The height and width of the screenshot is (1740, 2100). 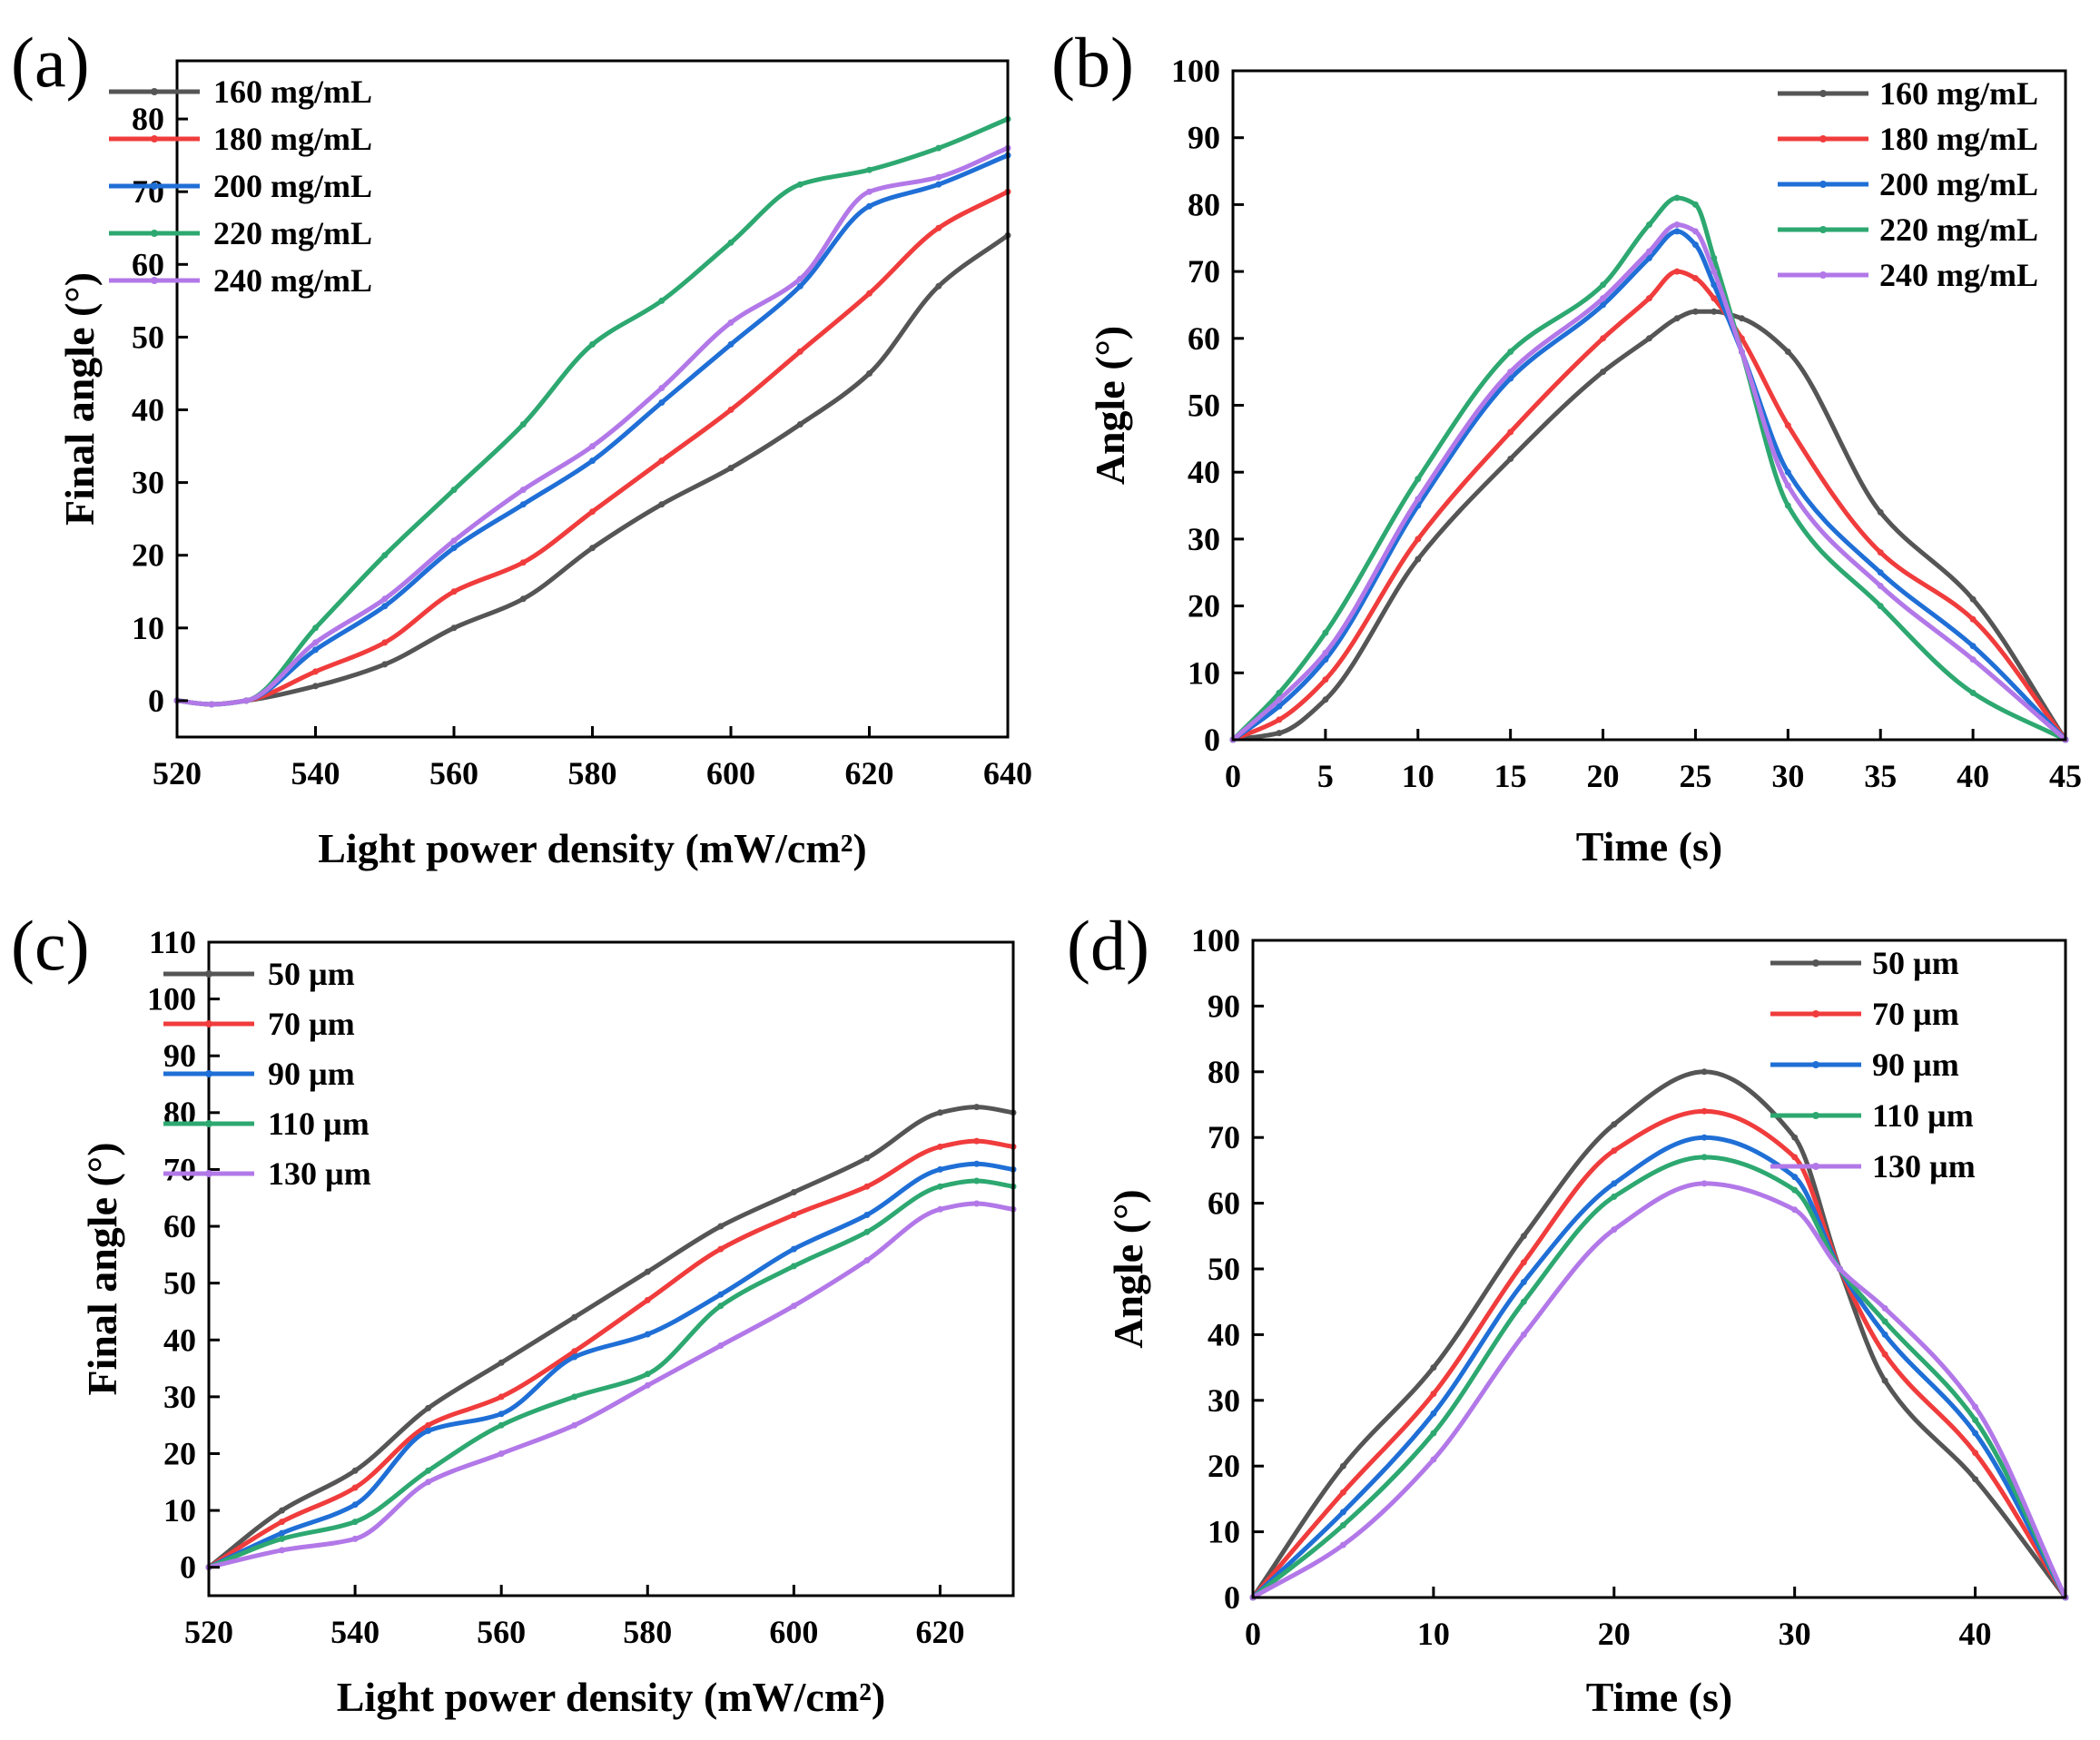 What do you see at coordinates (311, 1074) in the screenshot?
I see `legend-label: 90 µm` at bounding box center [311, 1074].